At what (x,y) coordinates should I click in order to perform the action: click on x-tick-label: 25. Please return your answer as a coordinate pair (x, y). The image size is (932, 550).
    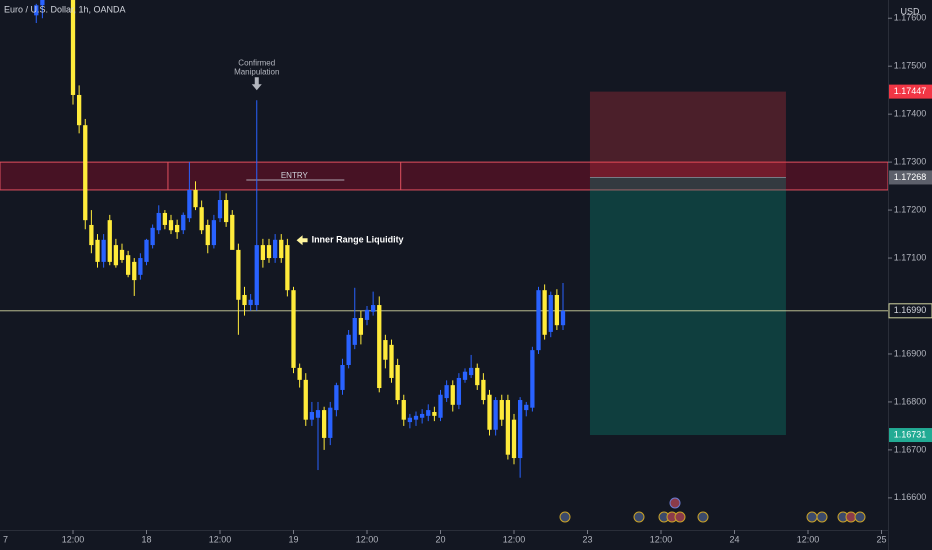
    Looking at the image, I should click on (881, 539).